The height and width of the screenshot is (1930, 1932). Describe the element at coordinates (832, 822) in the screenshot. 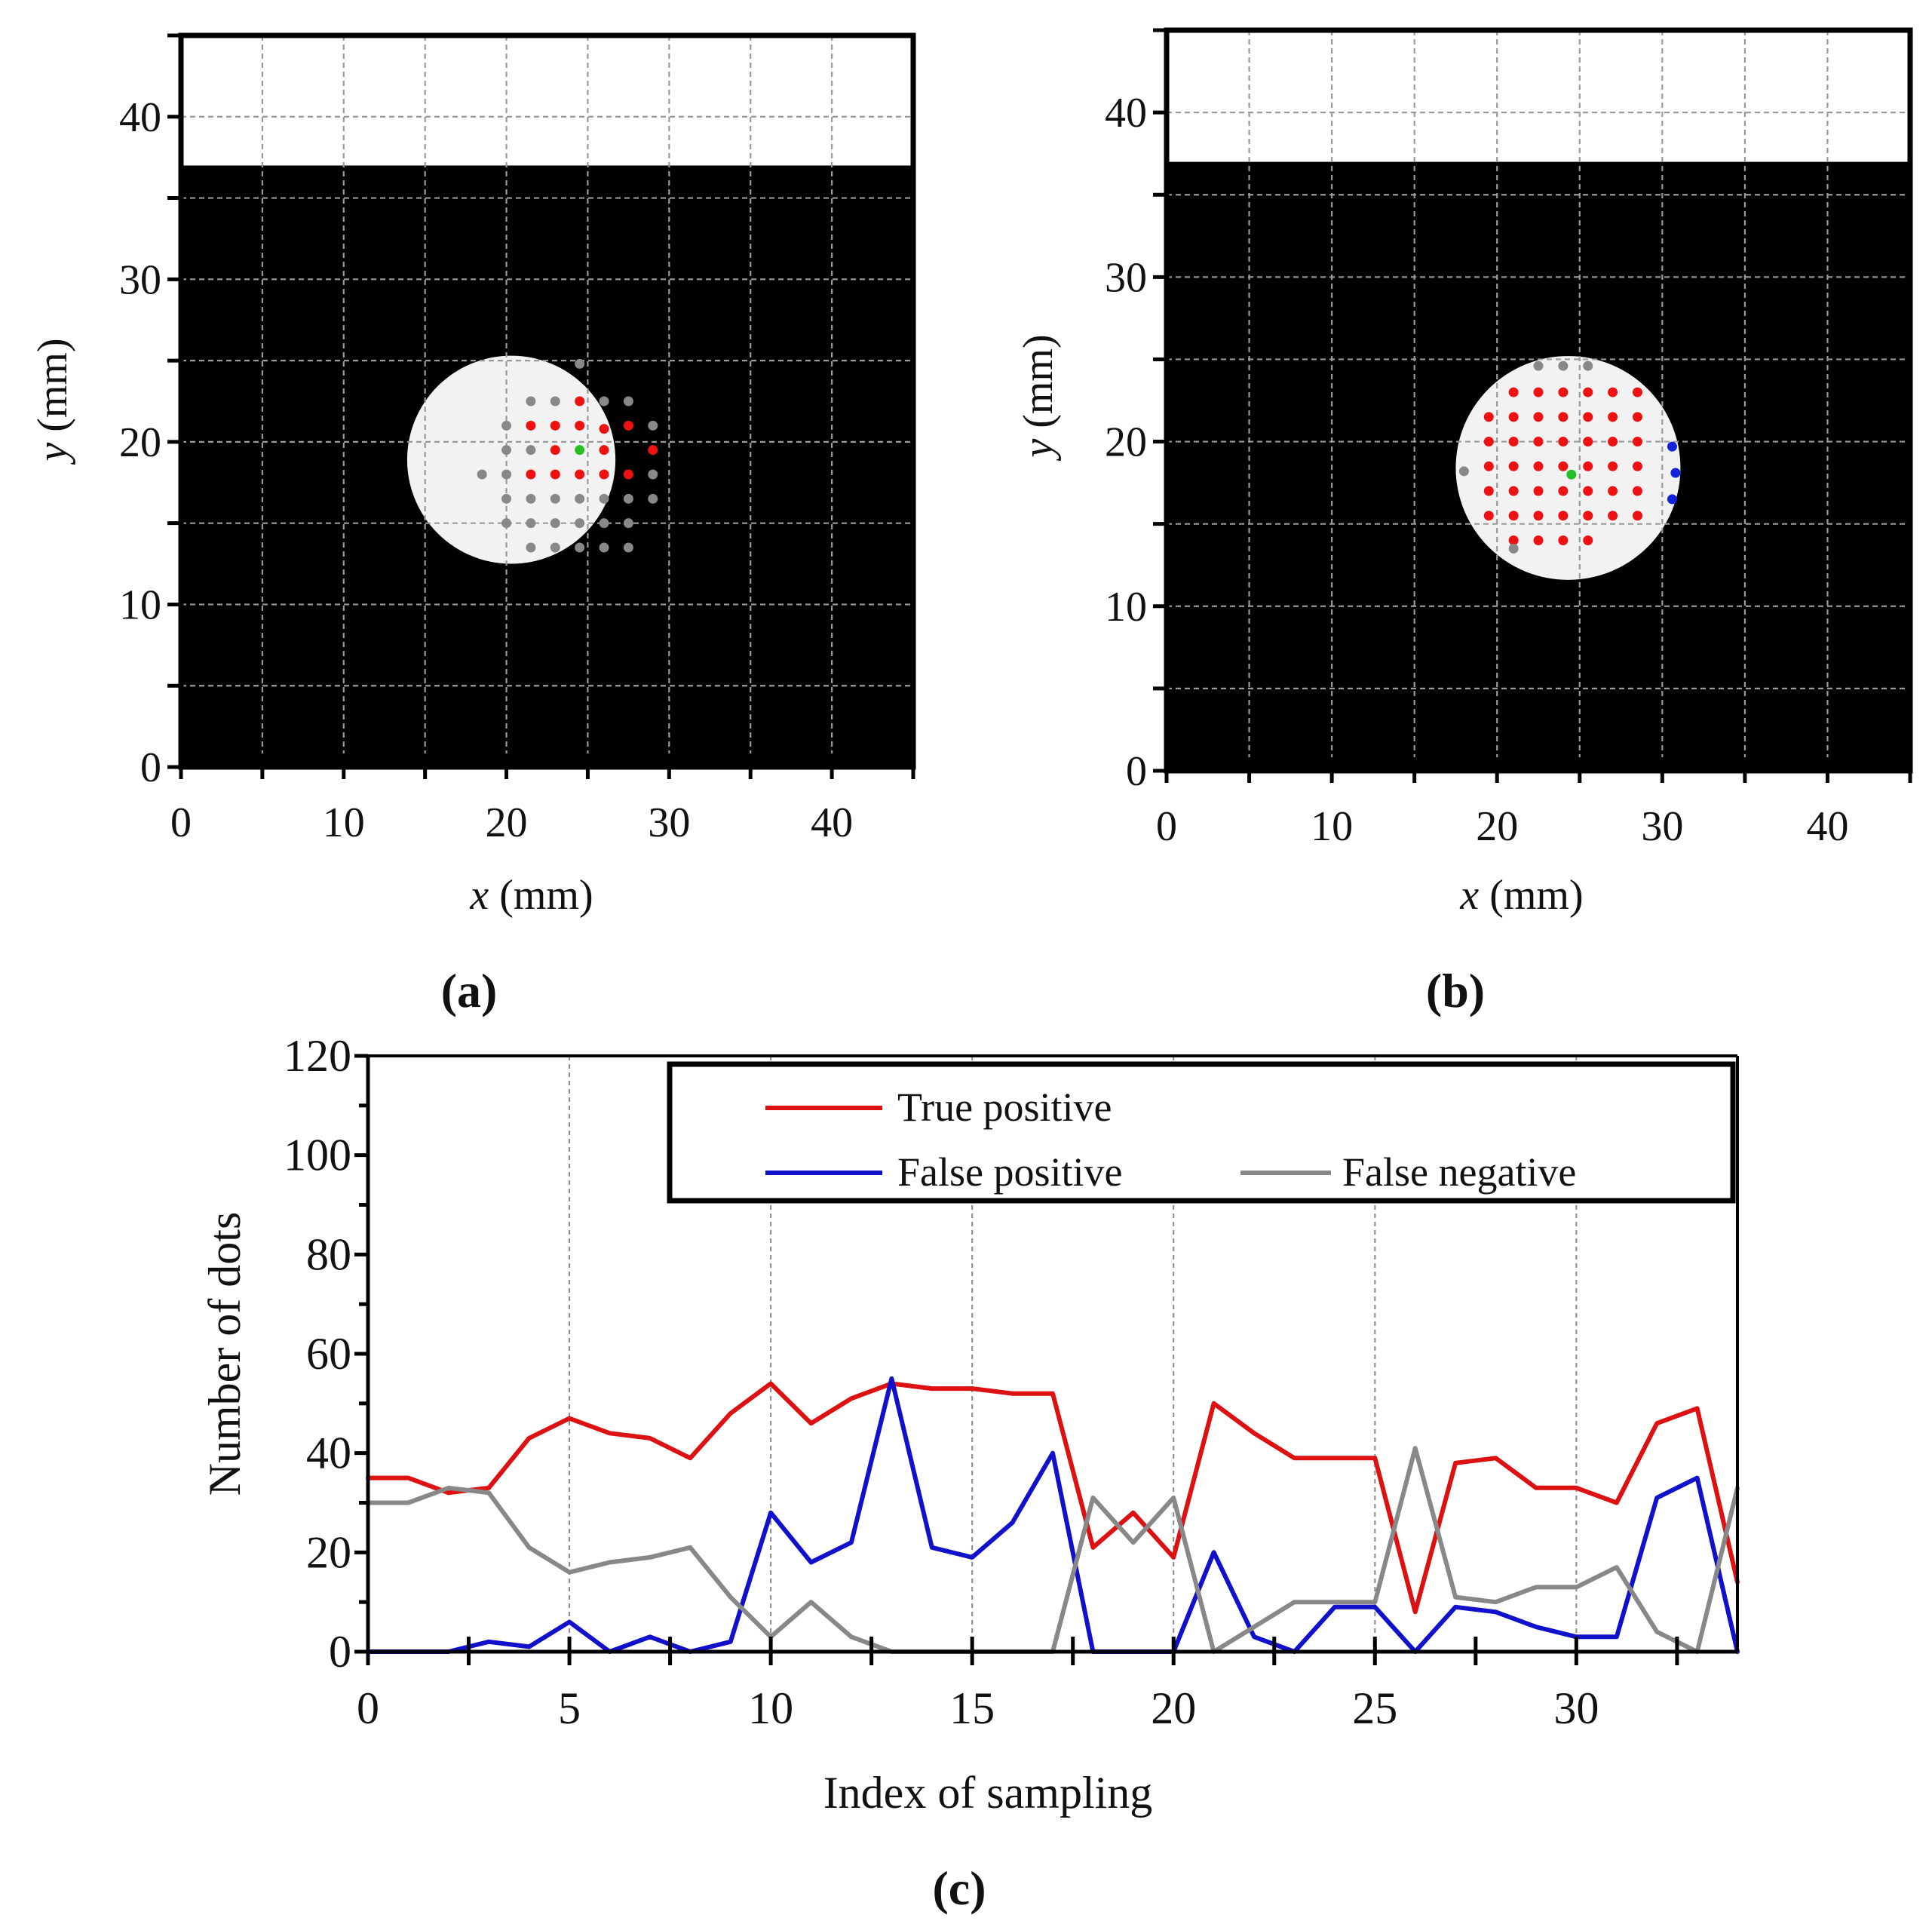

I see `panel-a-xtick-label: 40` at that location.